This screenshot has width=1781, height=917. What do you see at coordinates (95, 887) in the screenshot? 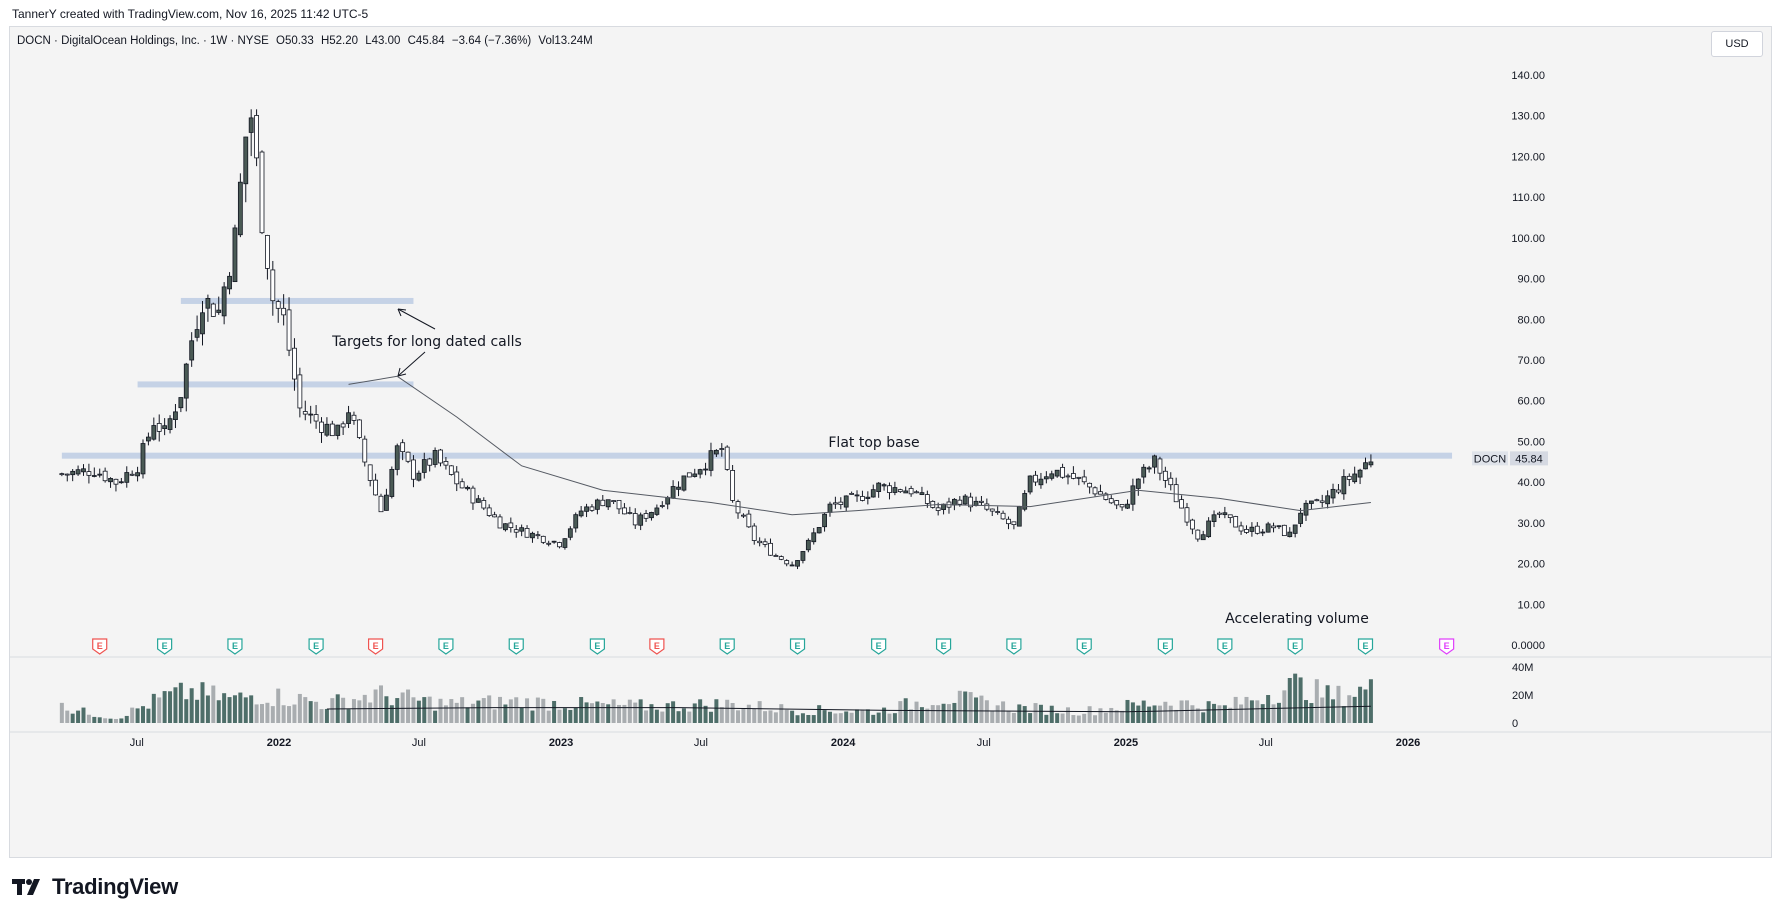
I see `tradingview-logo: TradingView` at bounding box center [95, 887].